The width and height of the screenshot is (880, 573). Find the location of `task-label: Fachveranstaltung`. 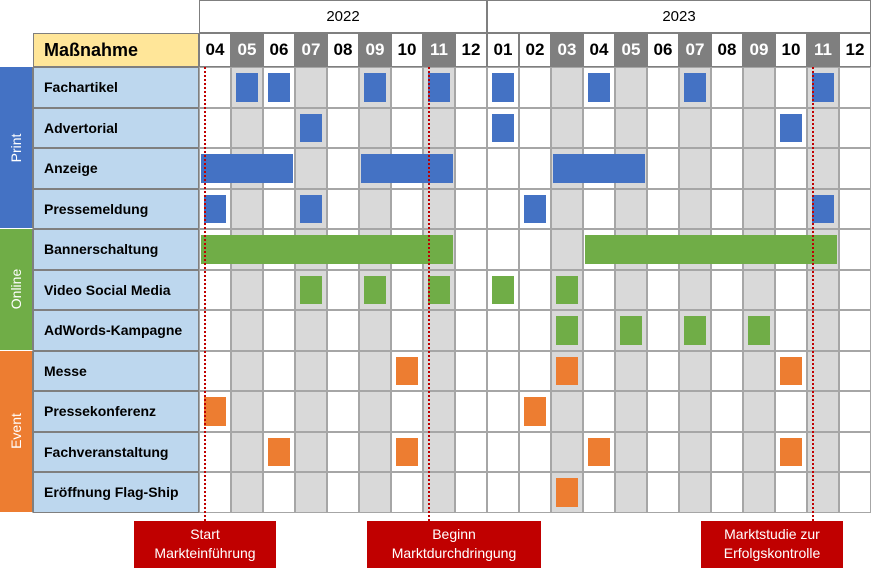

task-label: Fachveranstaltung is located at coordinates (116, 451).